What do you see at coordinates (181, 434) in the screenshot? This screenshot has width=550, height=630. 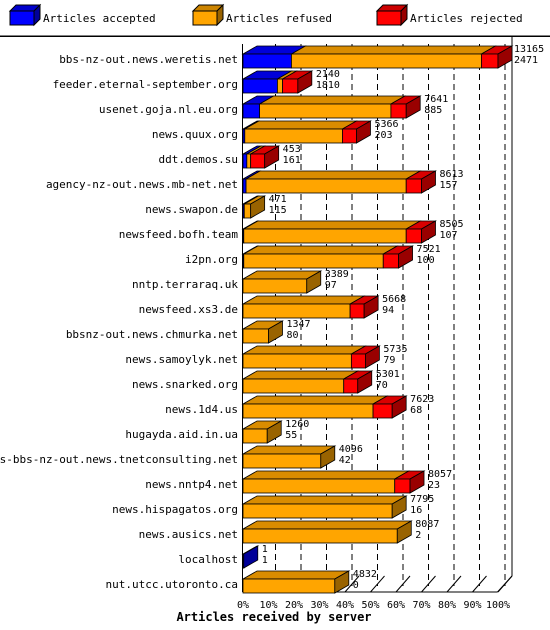 I see `row-label: hugayda.aid.in.ua` at bounding box center [181, 434].